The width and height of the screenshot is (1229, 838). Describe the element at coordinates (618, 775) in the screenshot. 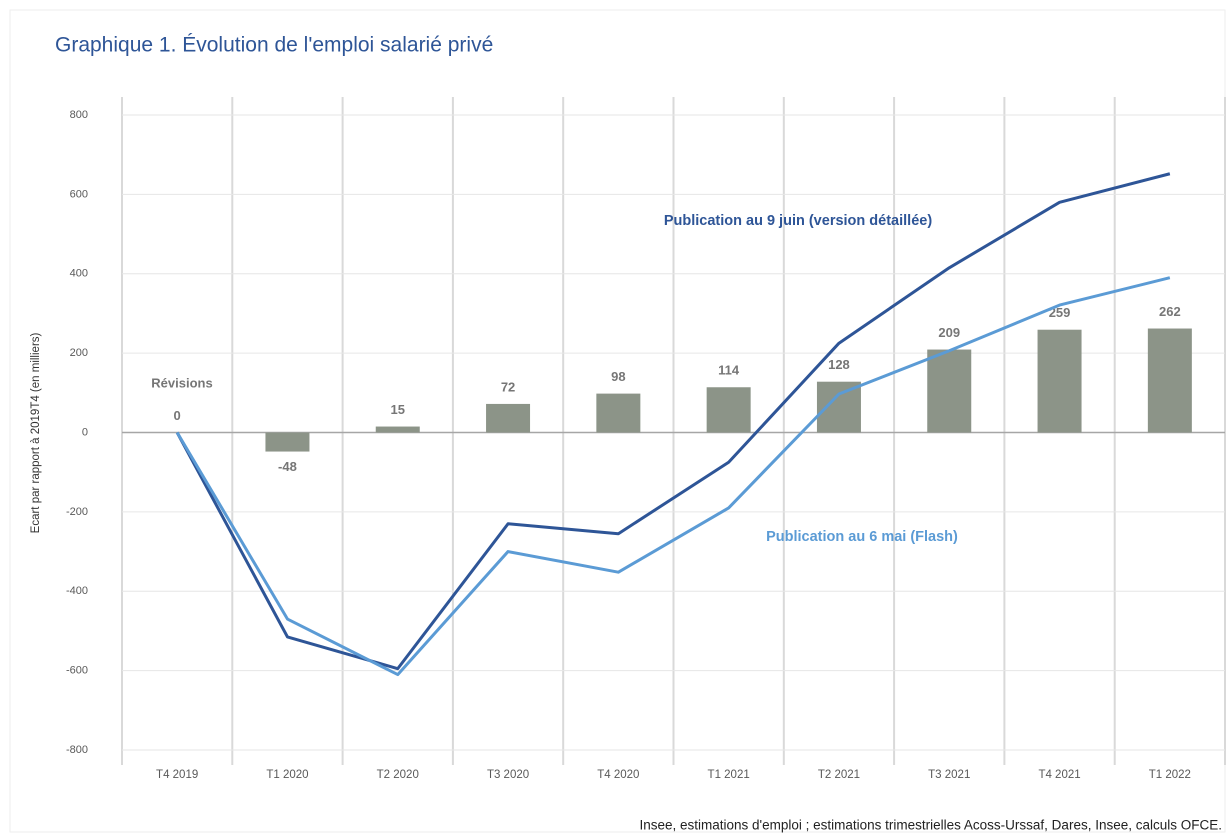

I see `x-tick-label: T4 2020` at that location.